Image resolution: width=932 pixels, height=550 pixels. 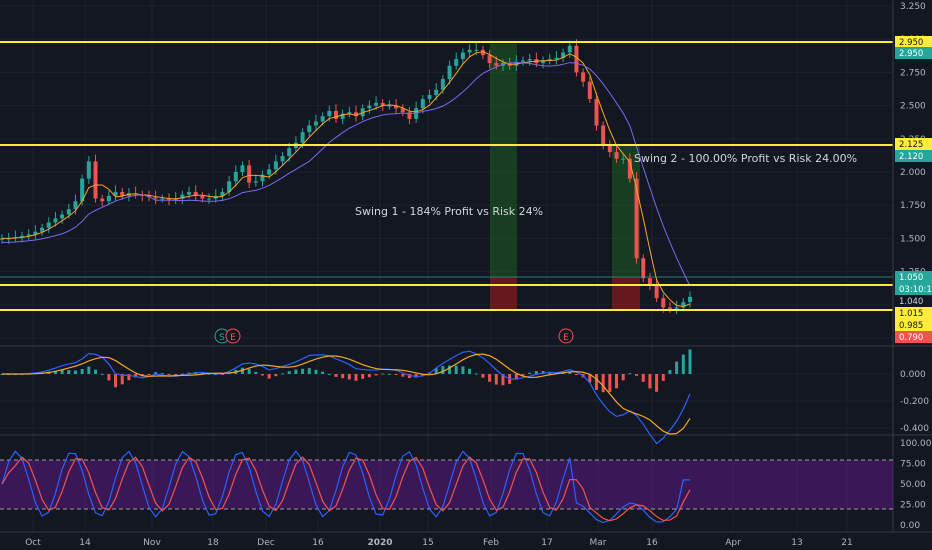 What do you see at coordinates (33, 543) in the screenshot?
I see `time-tick-label: Oct` at bounding box center [33, 543].